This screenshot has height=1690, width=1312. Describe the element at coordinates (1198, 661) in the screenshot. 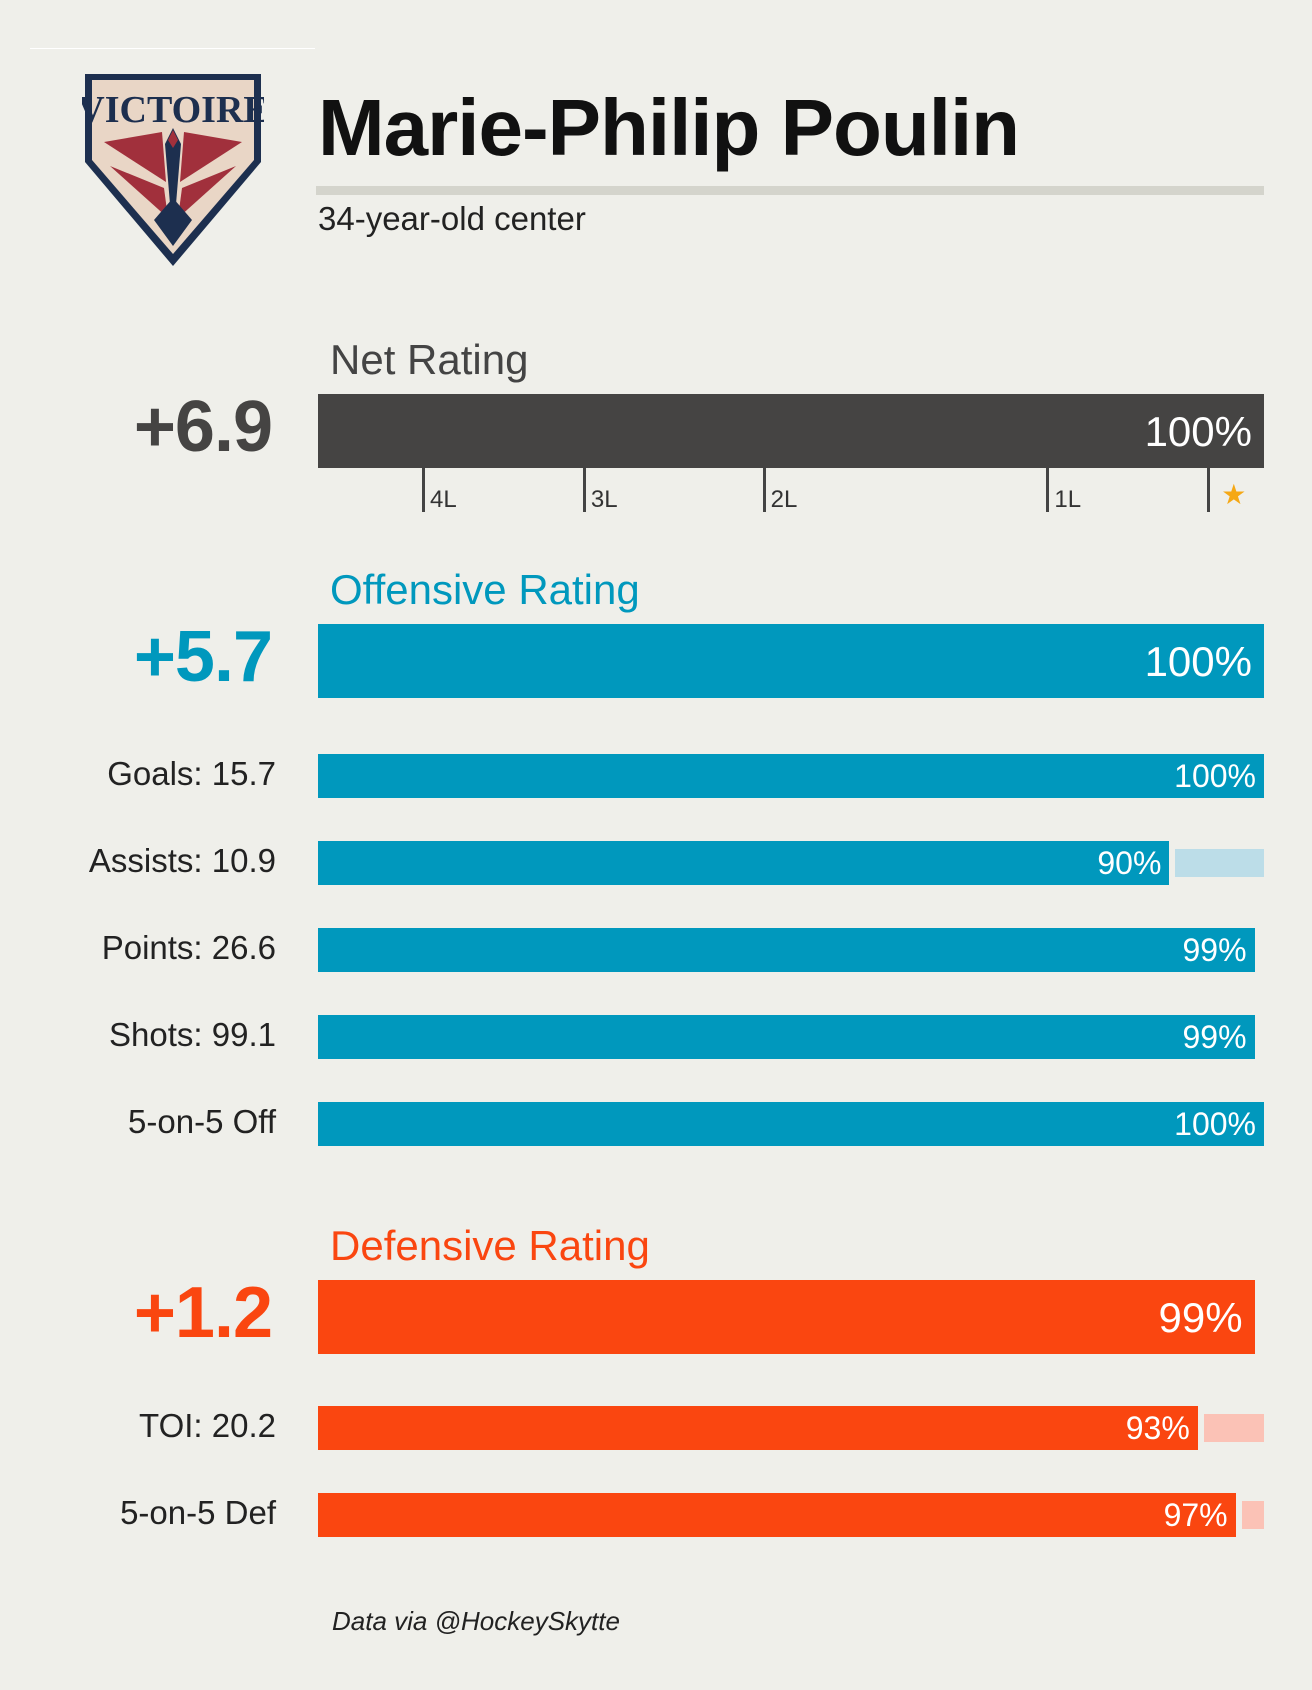

I see `offensive-rating-percentile: 100%` at that location.